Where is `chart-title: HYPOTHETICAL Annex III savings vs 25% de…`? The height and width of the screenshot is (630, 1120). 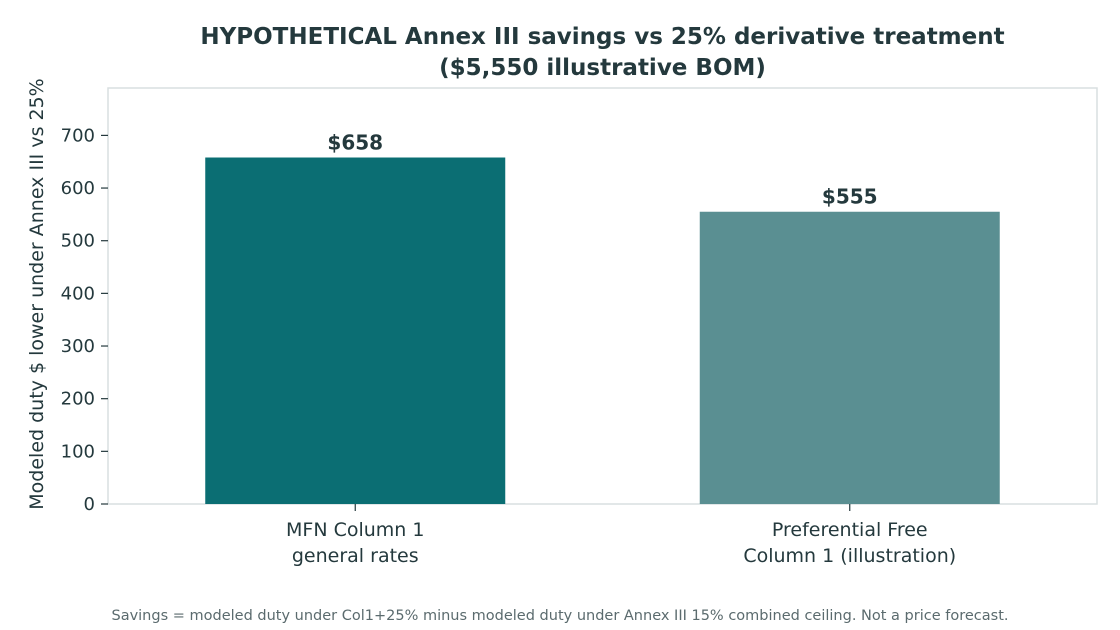
chart-title: HYPOTHETICAL Annex III savings vs 25% de… is located at coordinates (602, 37).